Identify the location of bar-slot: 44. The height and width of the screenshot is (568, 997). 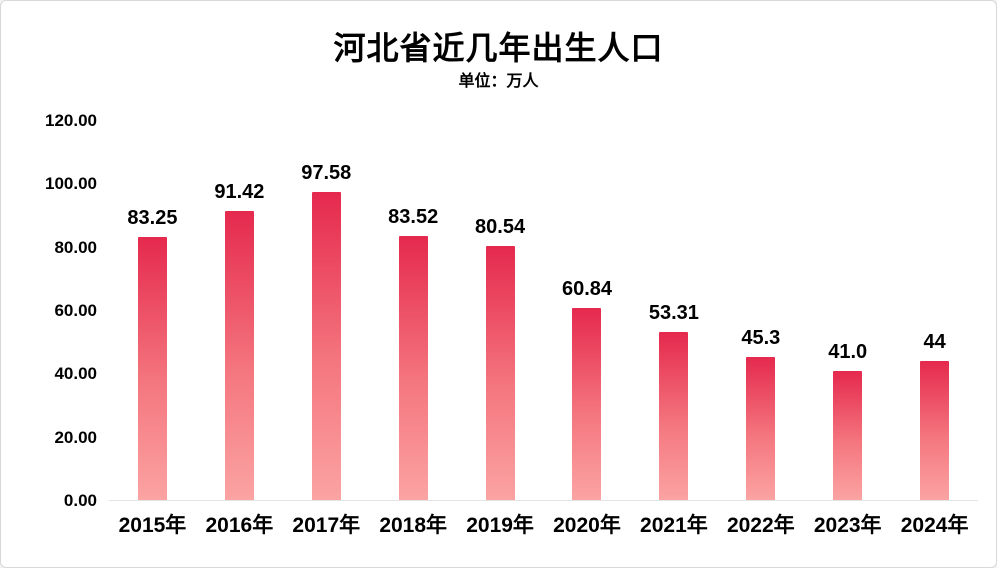
(934, 310).